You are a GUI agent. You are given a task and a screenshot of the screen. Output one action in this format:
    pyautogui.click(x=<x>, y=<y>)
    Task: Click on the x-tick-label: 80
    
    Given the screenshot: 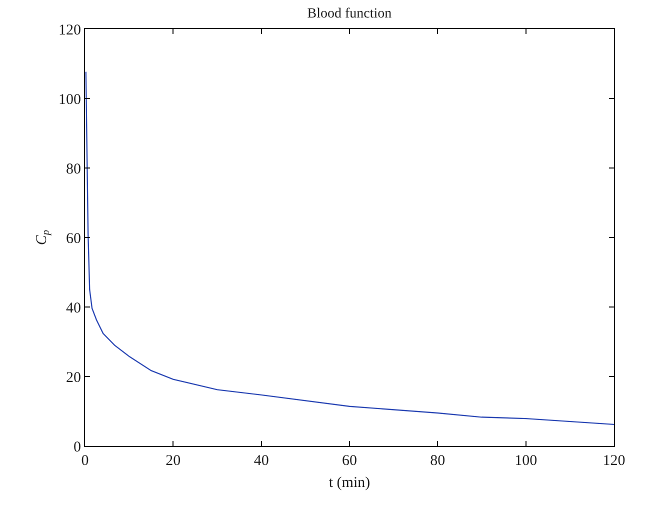 What is the action you would take?
    pyautogui.click(x=438, y=461)
    